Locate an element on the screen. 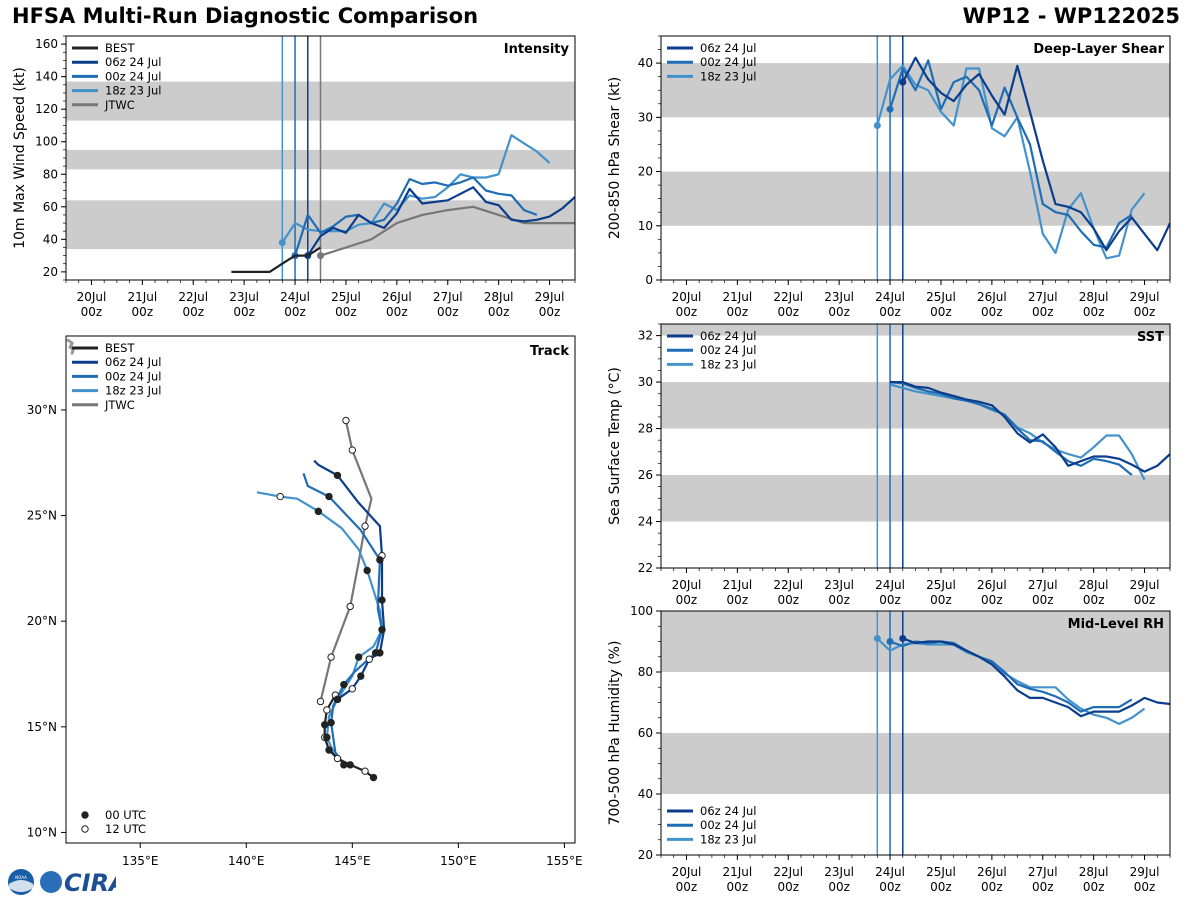  sst-ytick-label: 28 is located at coordinates (645, 429).